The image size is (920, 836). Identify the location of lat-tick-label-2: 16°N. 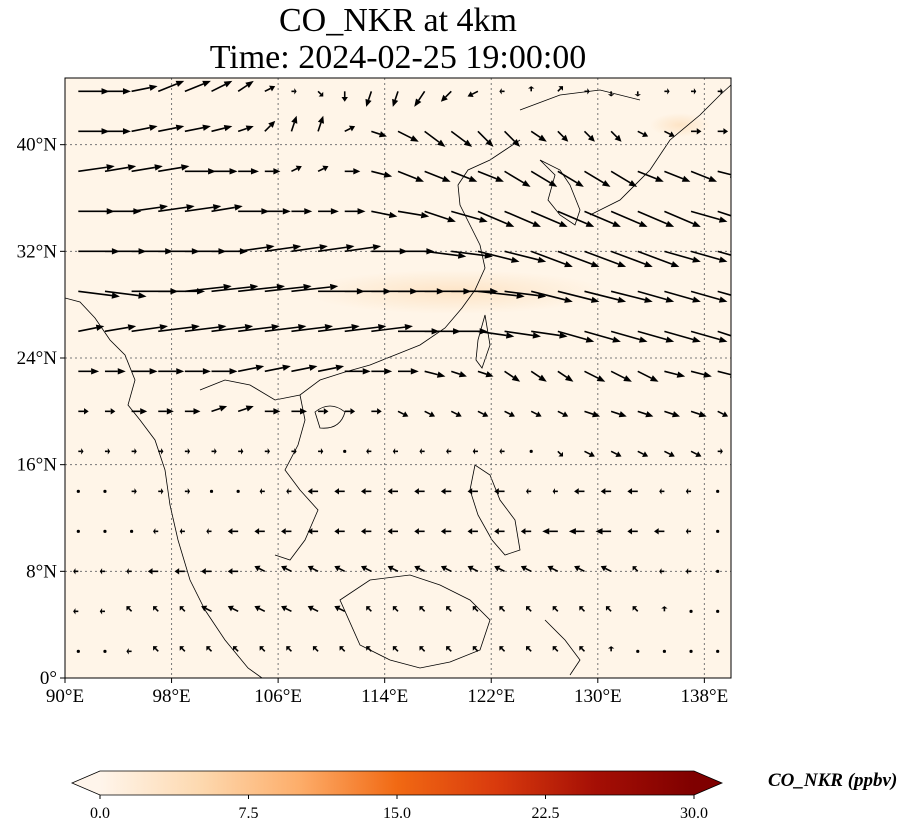
(37, 465).